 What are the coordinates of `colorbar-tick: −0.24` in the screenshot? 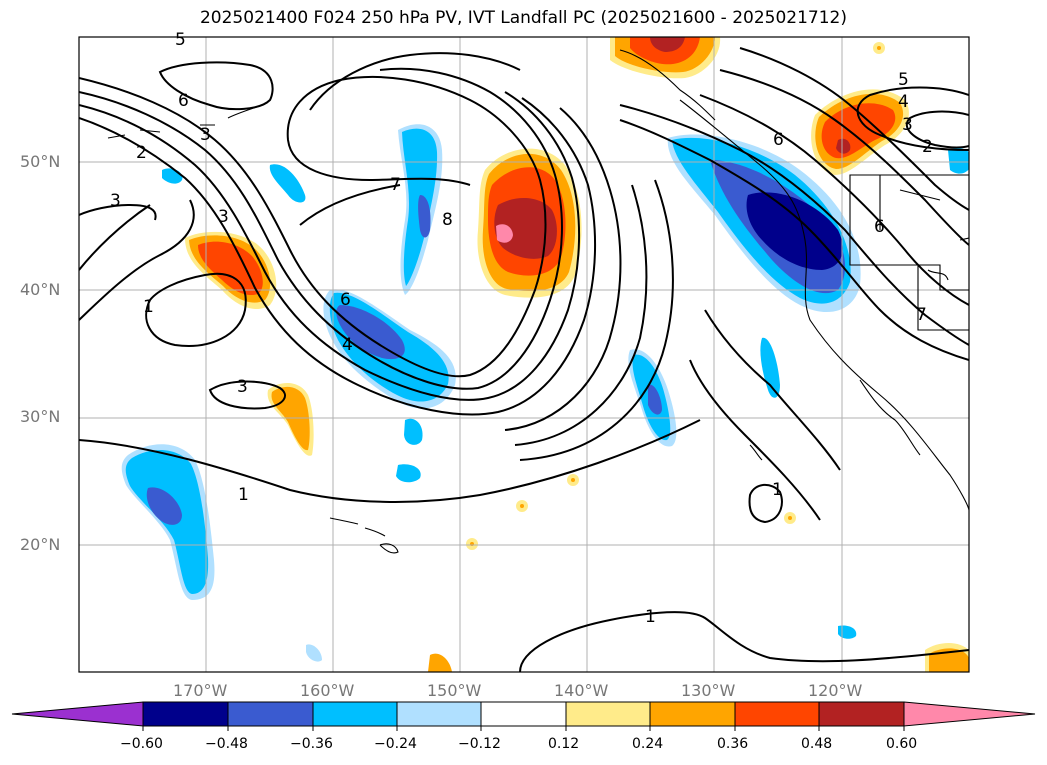 It's located at (395, 744).